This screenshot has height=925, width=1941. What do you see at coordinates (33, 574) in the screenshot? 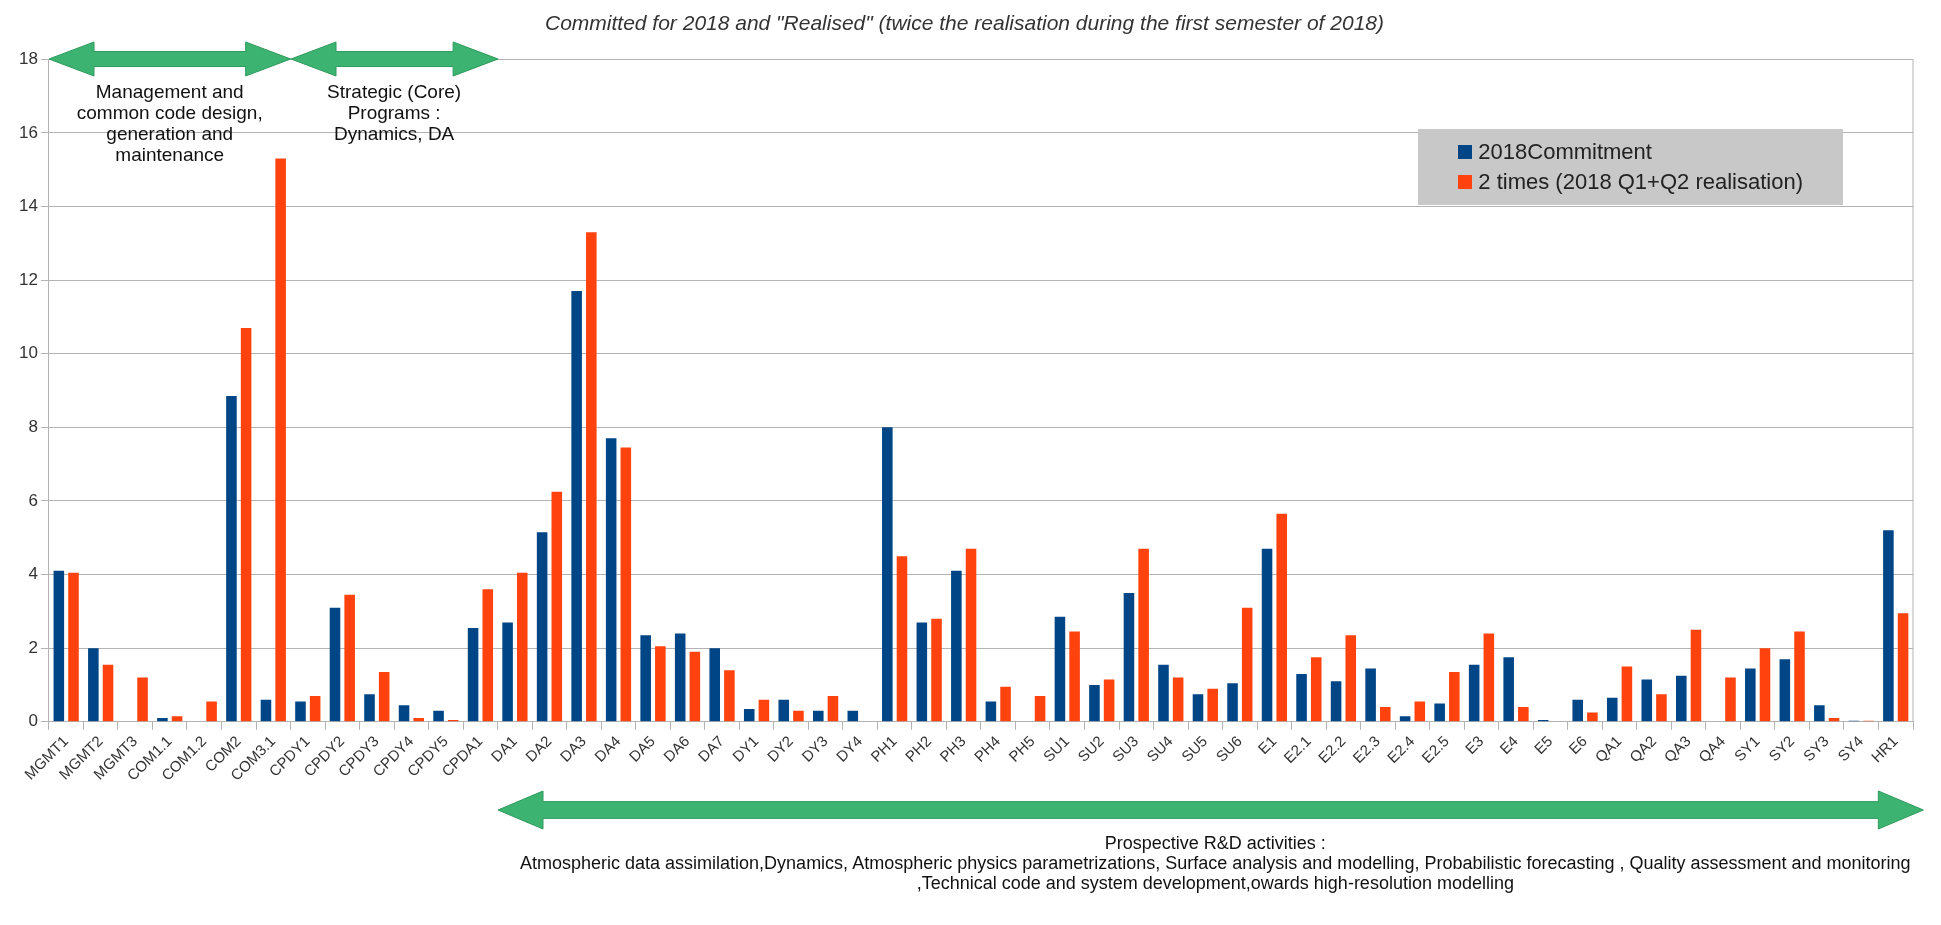
I see `y-tick-label: 4` at bounding box center [33, 574].